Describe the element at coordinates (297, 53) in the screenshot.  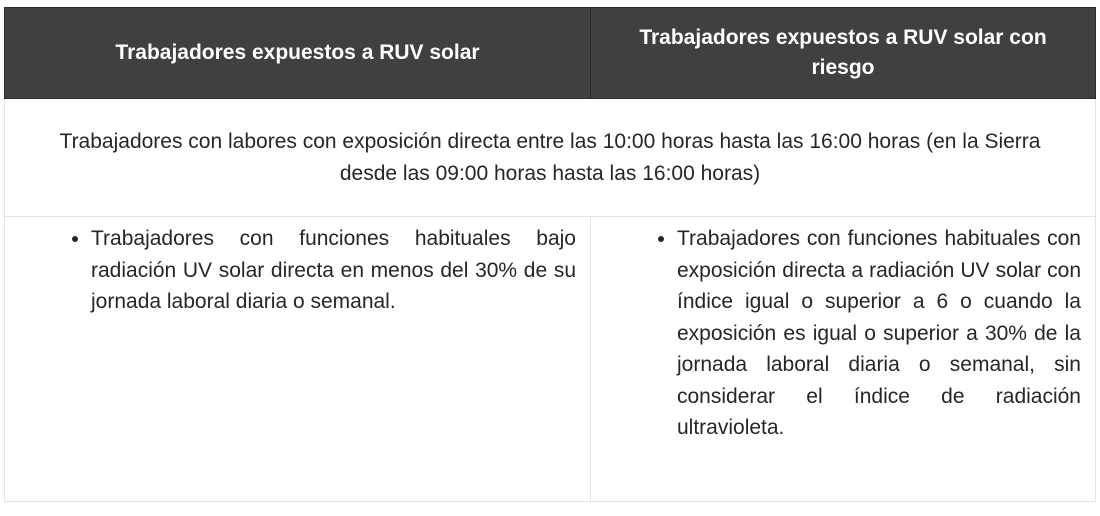
I see `header-exposed: Trabajadores expuestos a RUV solar` at that location.